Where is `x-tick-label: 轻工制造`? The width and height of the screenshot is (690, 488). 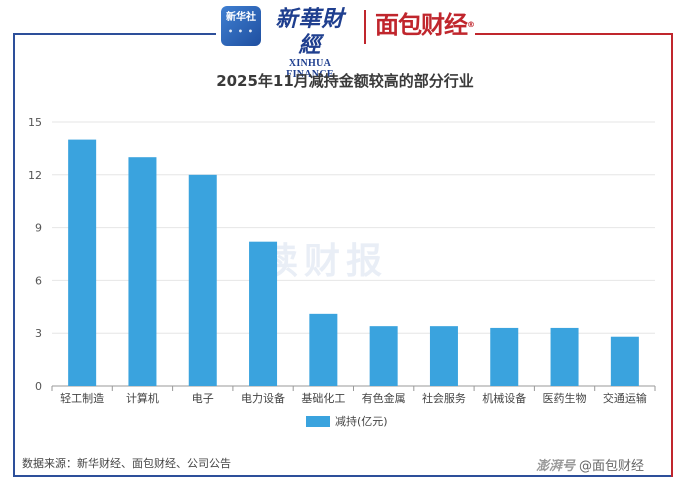
x-tick-label: 轻工制造 is located at coordinates (82, 398).